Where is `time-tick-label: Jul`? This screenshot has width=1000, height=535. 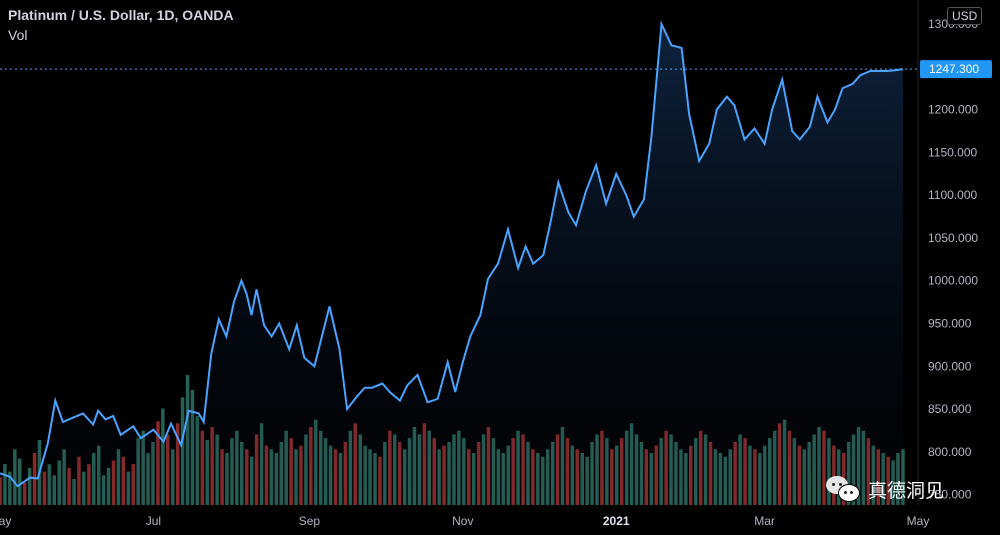
time-tick-label: Jul is located at coordinates (153, 521).